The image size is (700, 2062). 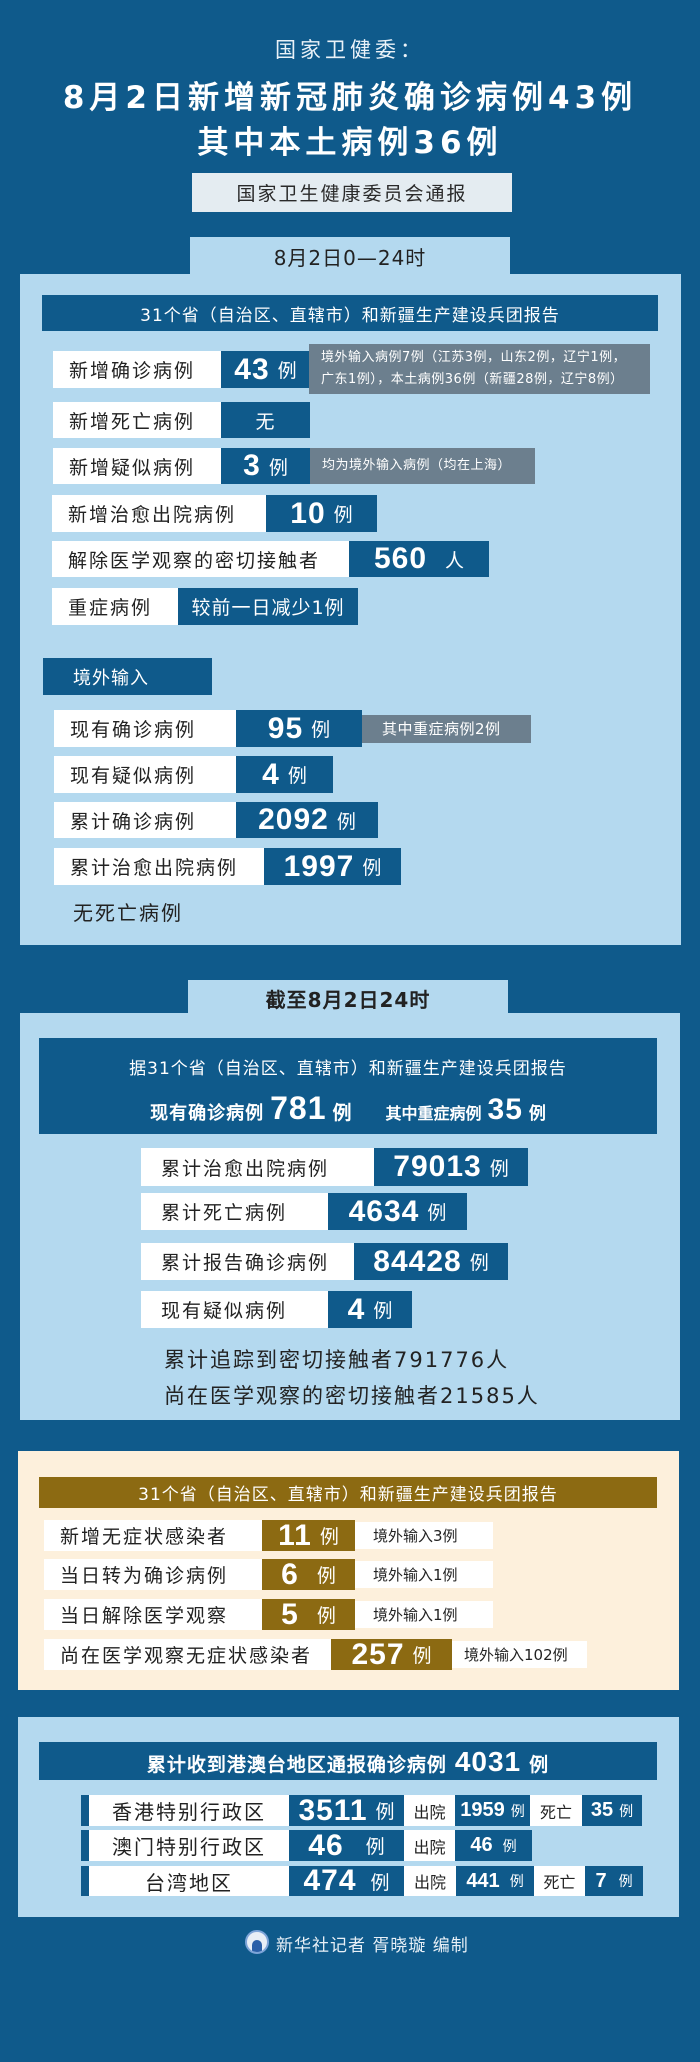 I want to click on current-confirmed-line: 现有确诊病例 781 例 其中重症病例 35 例, so click(x=348, y=1108).